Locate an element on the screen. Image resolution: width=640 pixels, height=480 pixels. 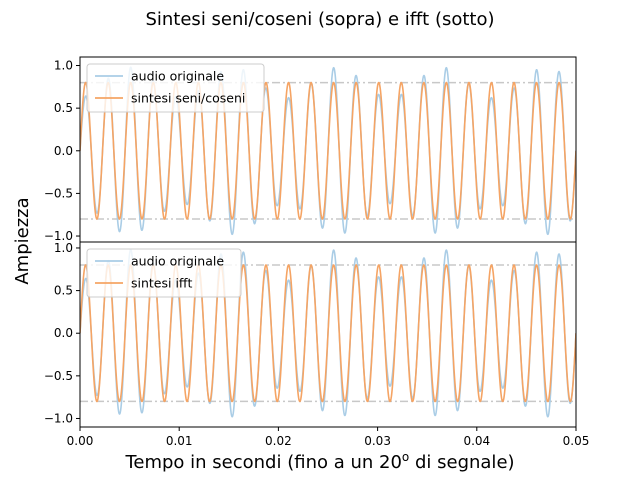
legend-label: sintesi ifft is located at coordinates (162, 283).